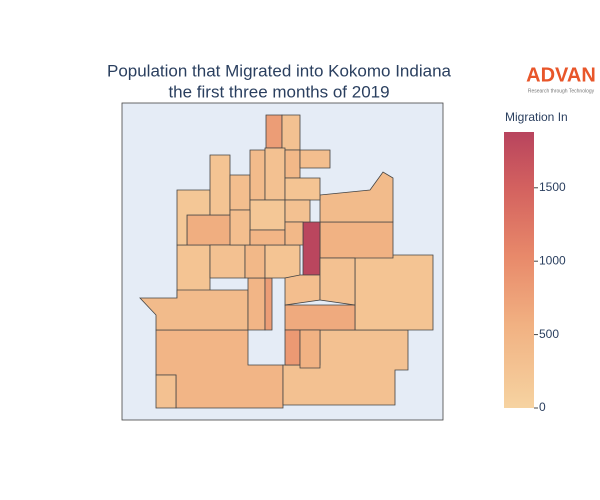  What do you see at coordinates (542, 407) in the screenshot?
I see `colorbar-tick-label: 0` at bounding box center [542, 407].